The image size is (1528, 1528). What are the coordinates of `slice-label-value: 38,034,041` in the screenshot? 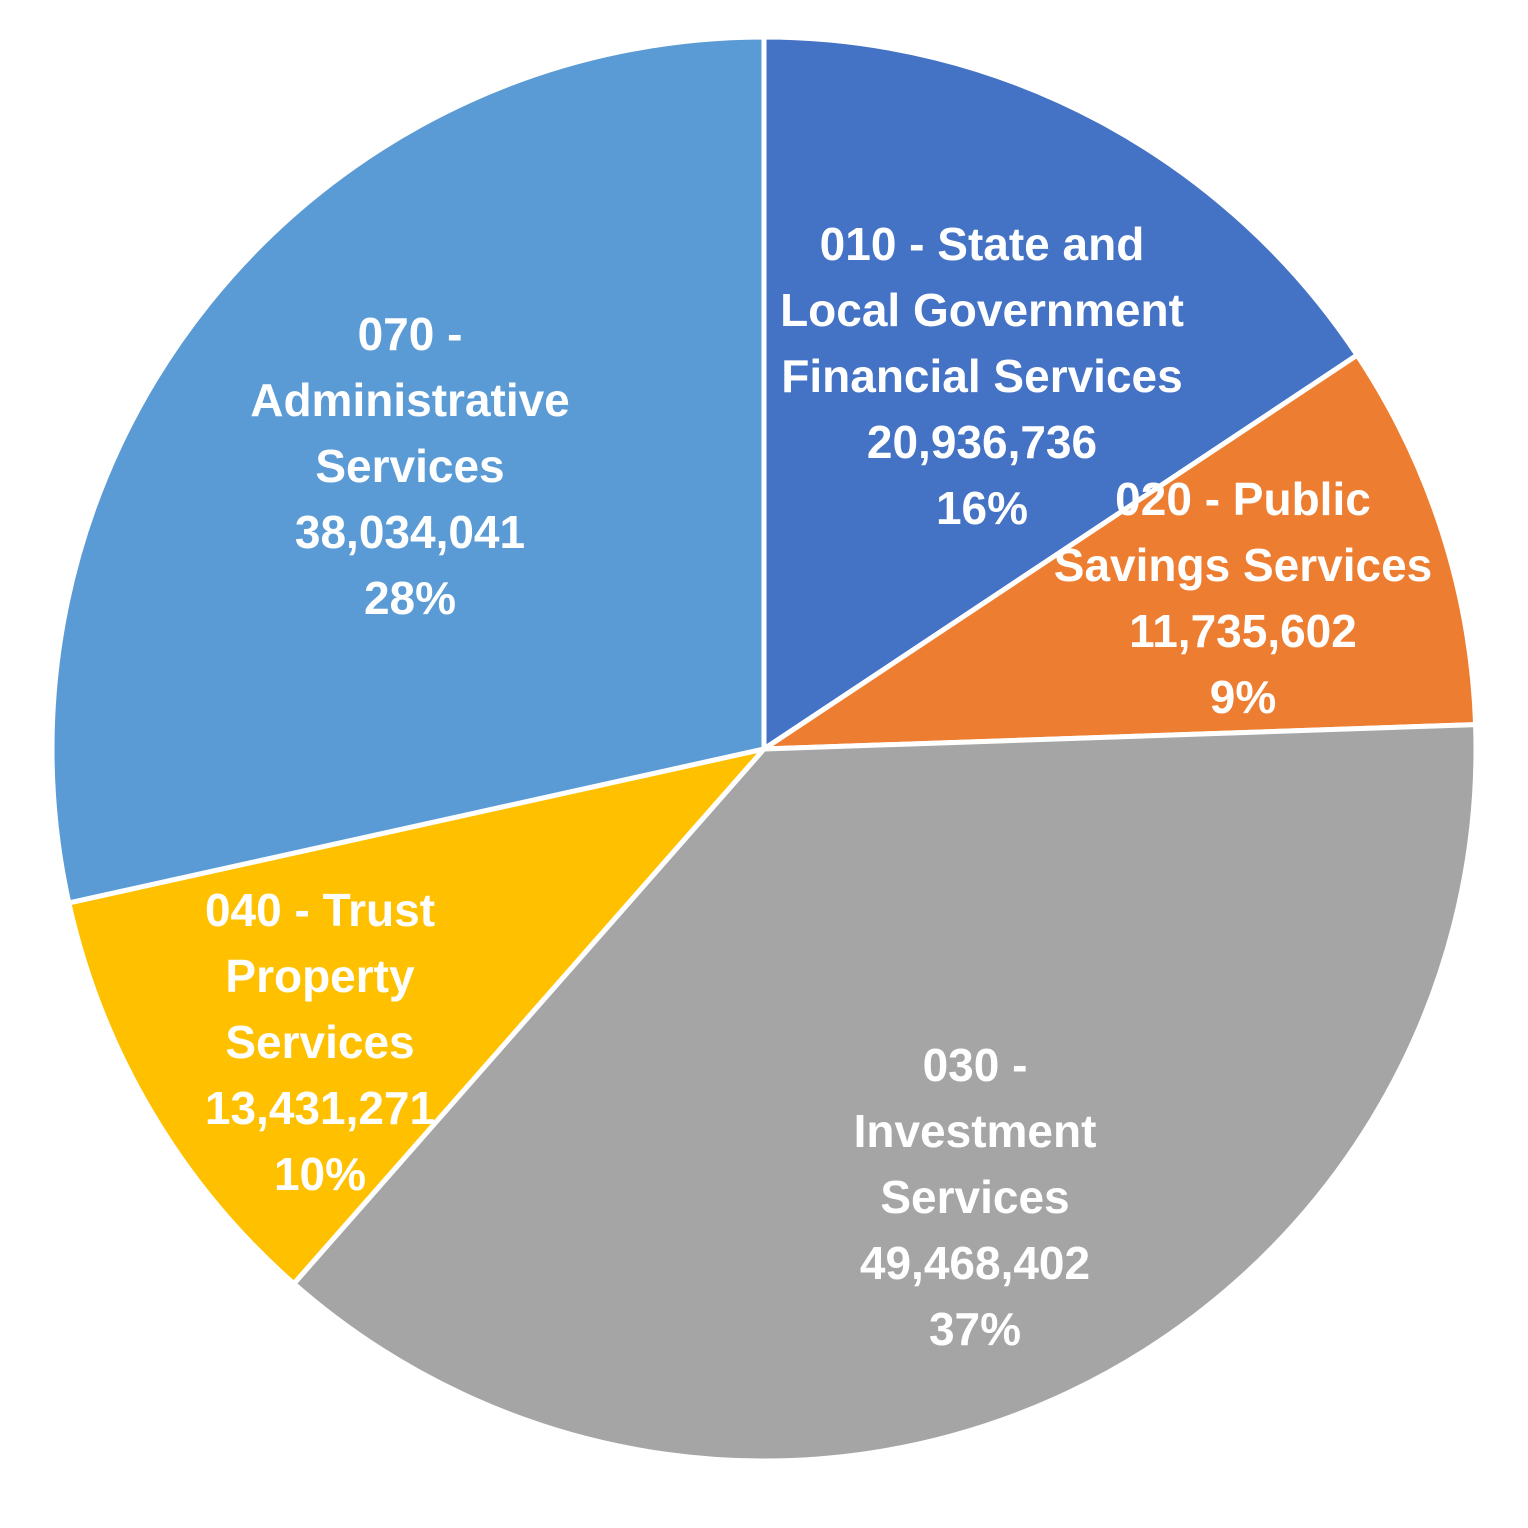 It's located at (410, 532).